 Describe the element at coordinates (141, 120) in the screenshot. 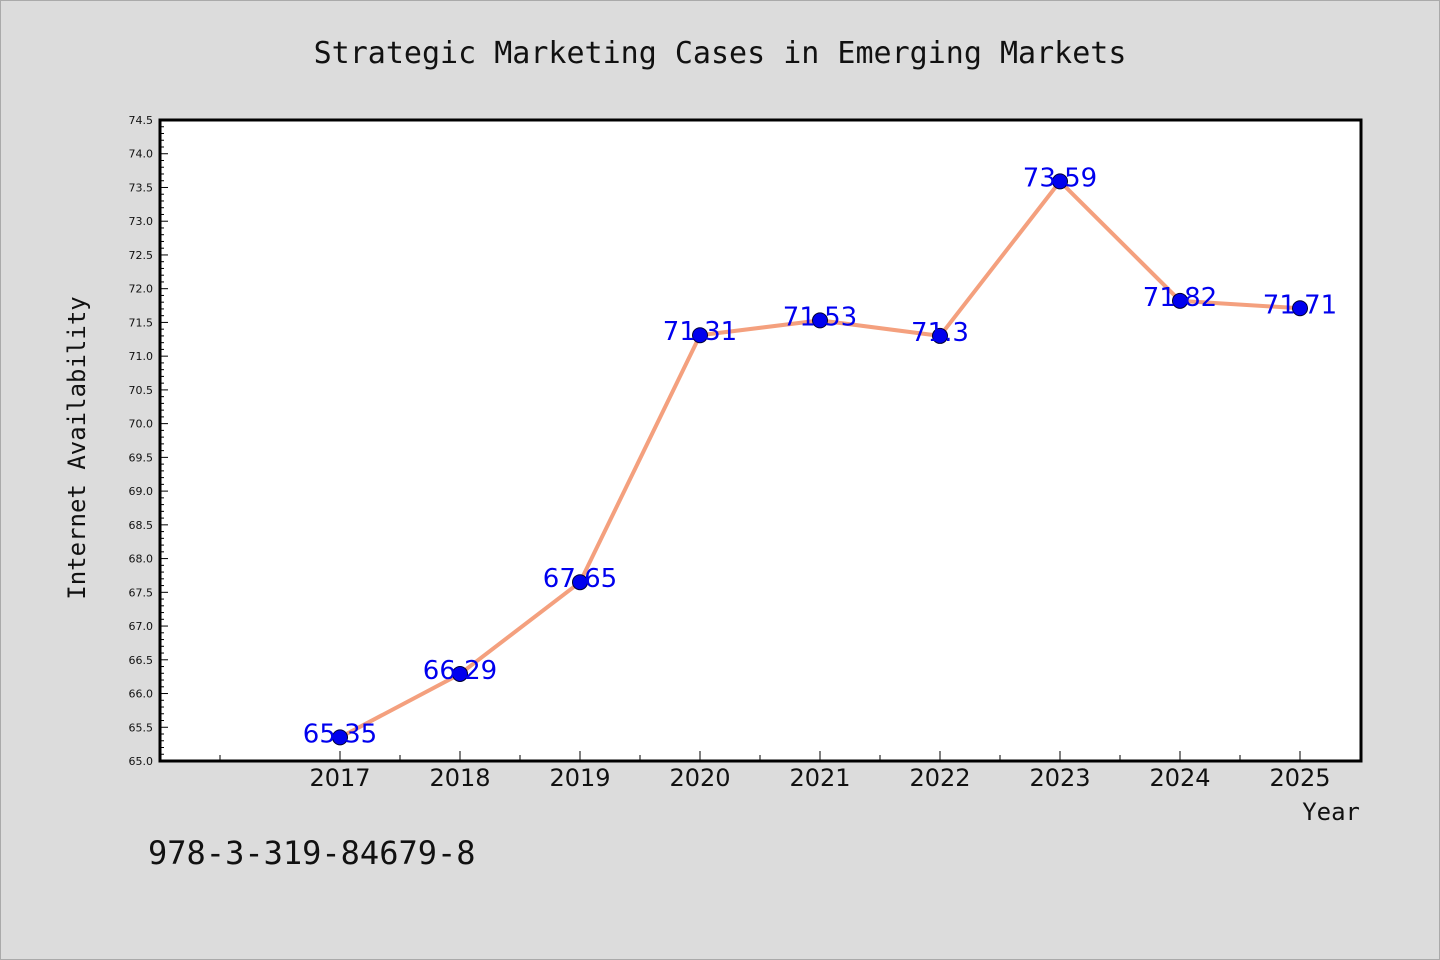

I see `y-tick-label: 74.5` at that location.